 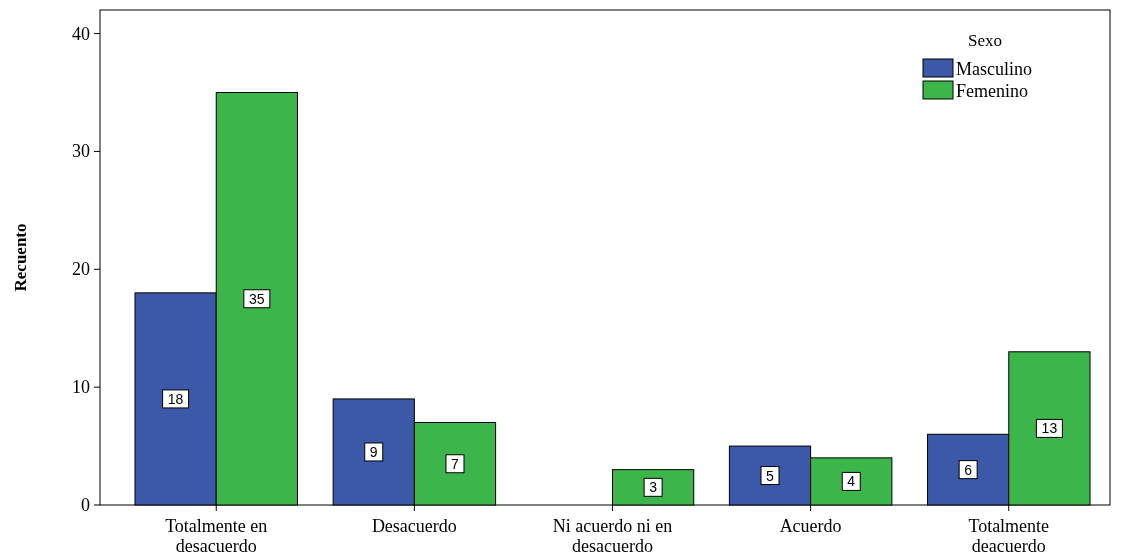 I want to click on legend-label: Masculino, so click(x=994, y=69).